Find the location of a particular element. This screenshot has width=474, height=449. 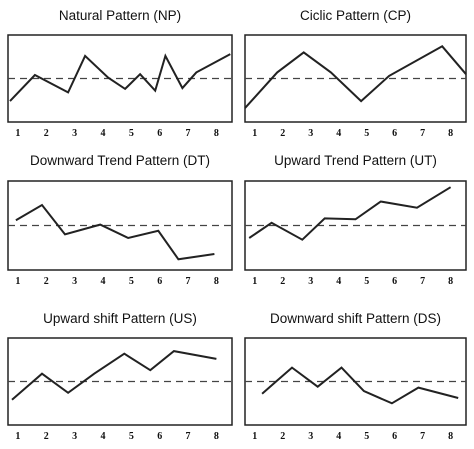

chart-title: Downward Trend Pattern (DT) is located at coordinates (120, 160).